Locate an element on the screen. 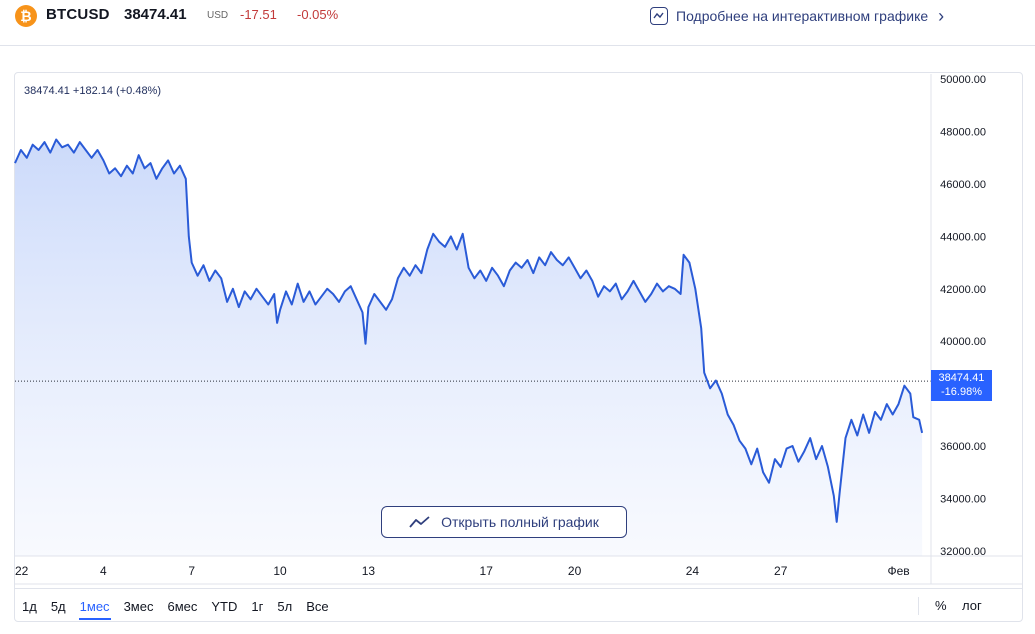 The height and width of the screenshot is (634, 1035). price-tick-label: 34000.00 is located at coordinates (963, 499).